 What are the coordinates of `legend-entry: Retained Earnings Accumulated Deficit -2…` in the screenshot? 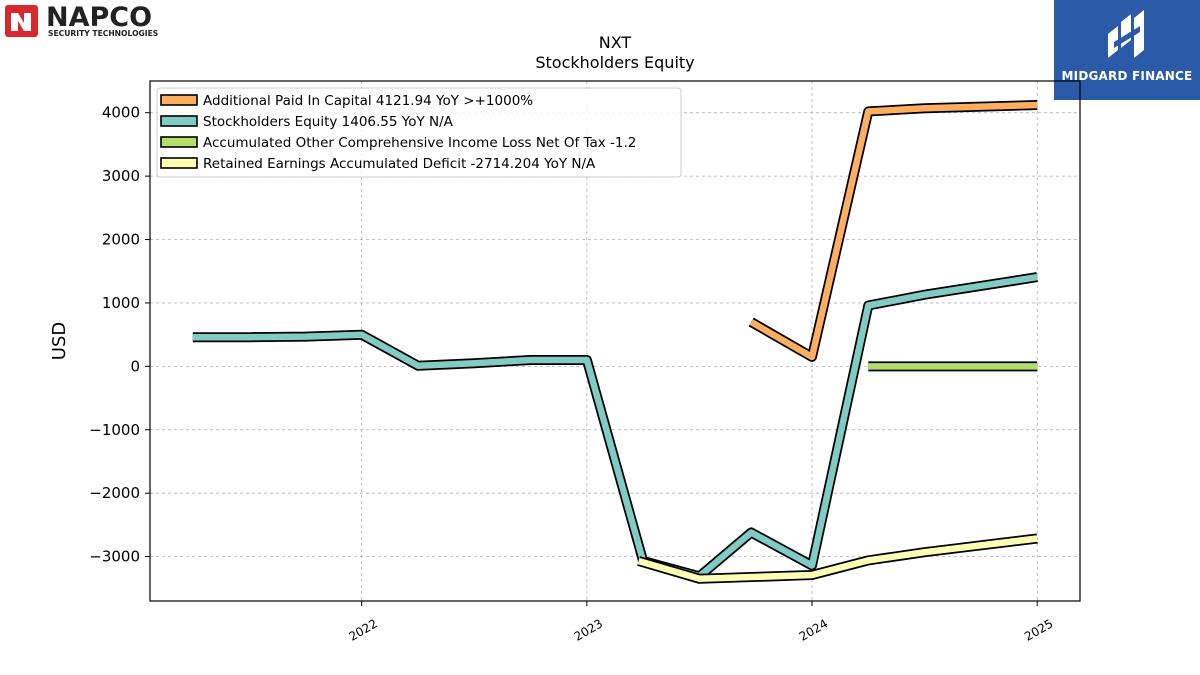 It's located at (399, 164).